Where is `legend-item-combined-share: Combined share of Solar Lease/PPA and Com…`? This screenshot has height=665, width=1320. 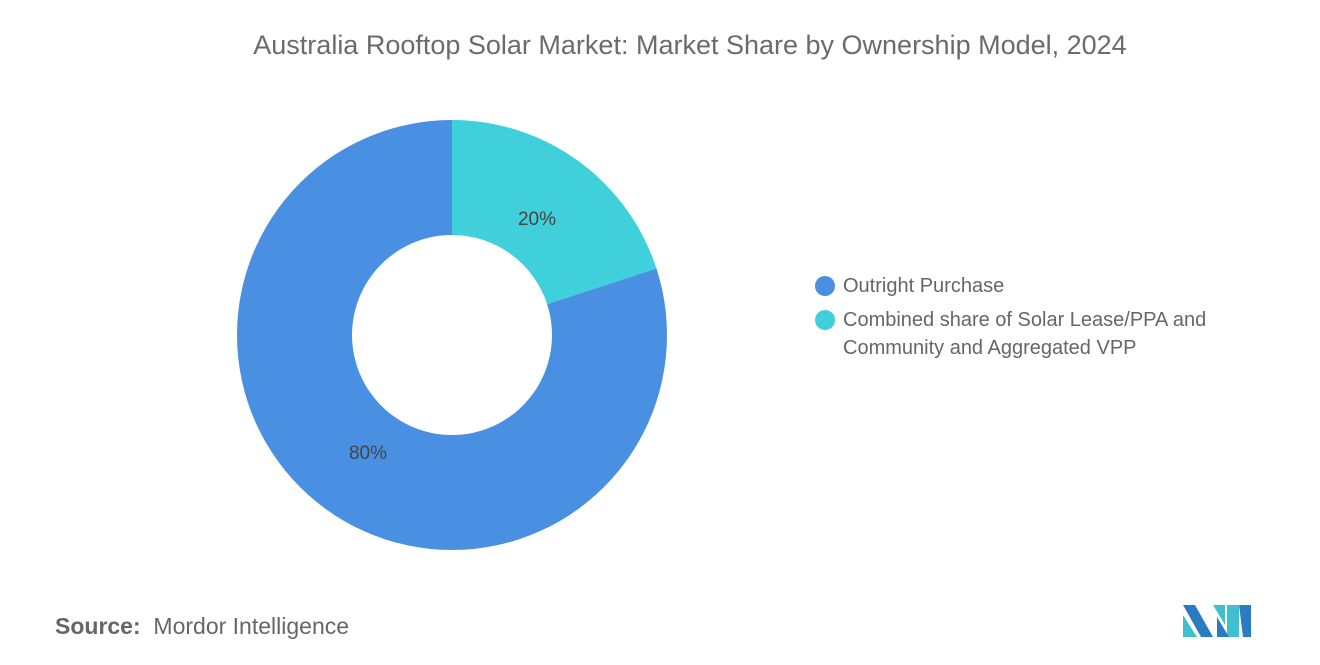 legend-item-combined-share: Combined share of Solar Lease/PPA and Com… is located at coordinates (1010, 334).